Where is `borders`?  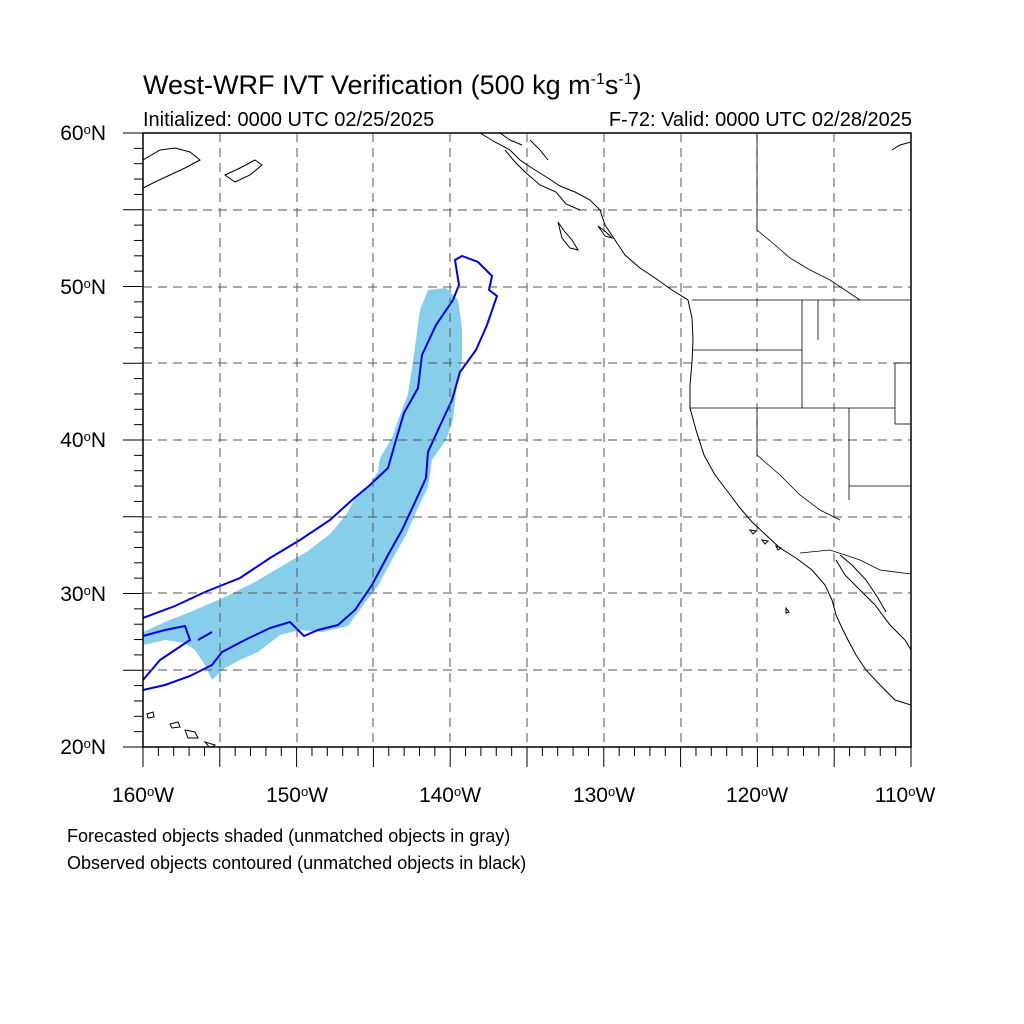
borders is located at coordinates (800, 354).